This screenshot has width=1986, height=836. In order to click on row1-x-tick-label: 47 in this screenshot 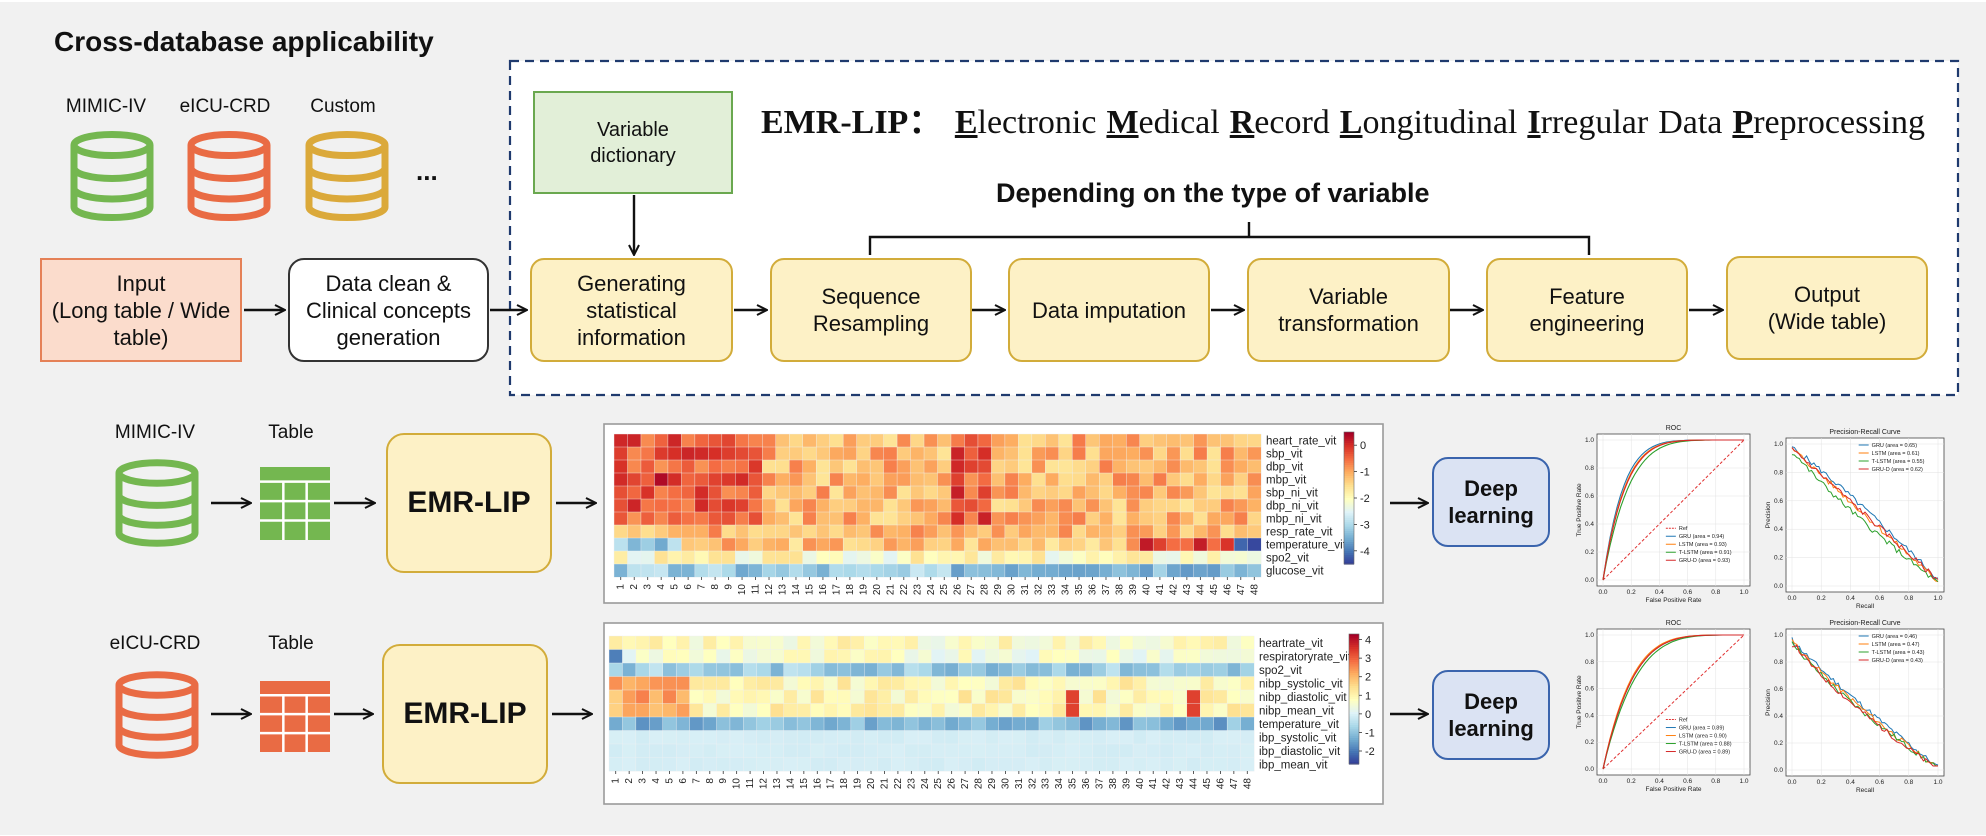, I will do `click(1241, 590)`.